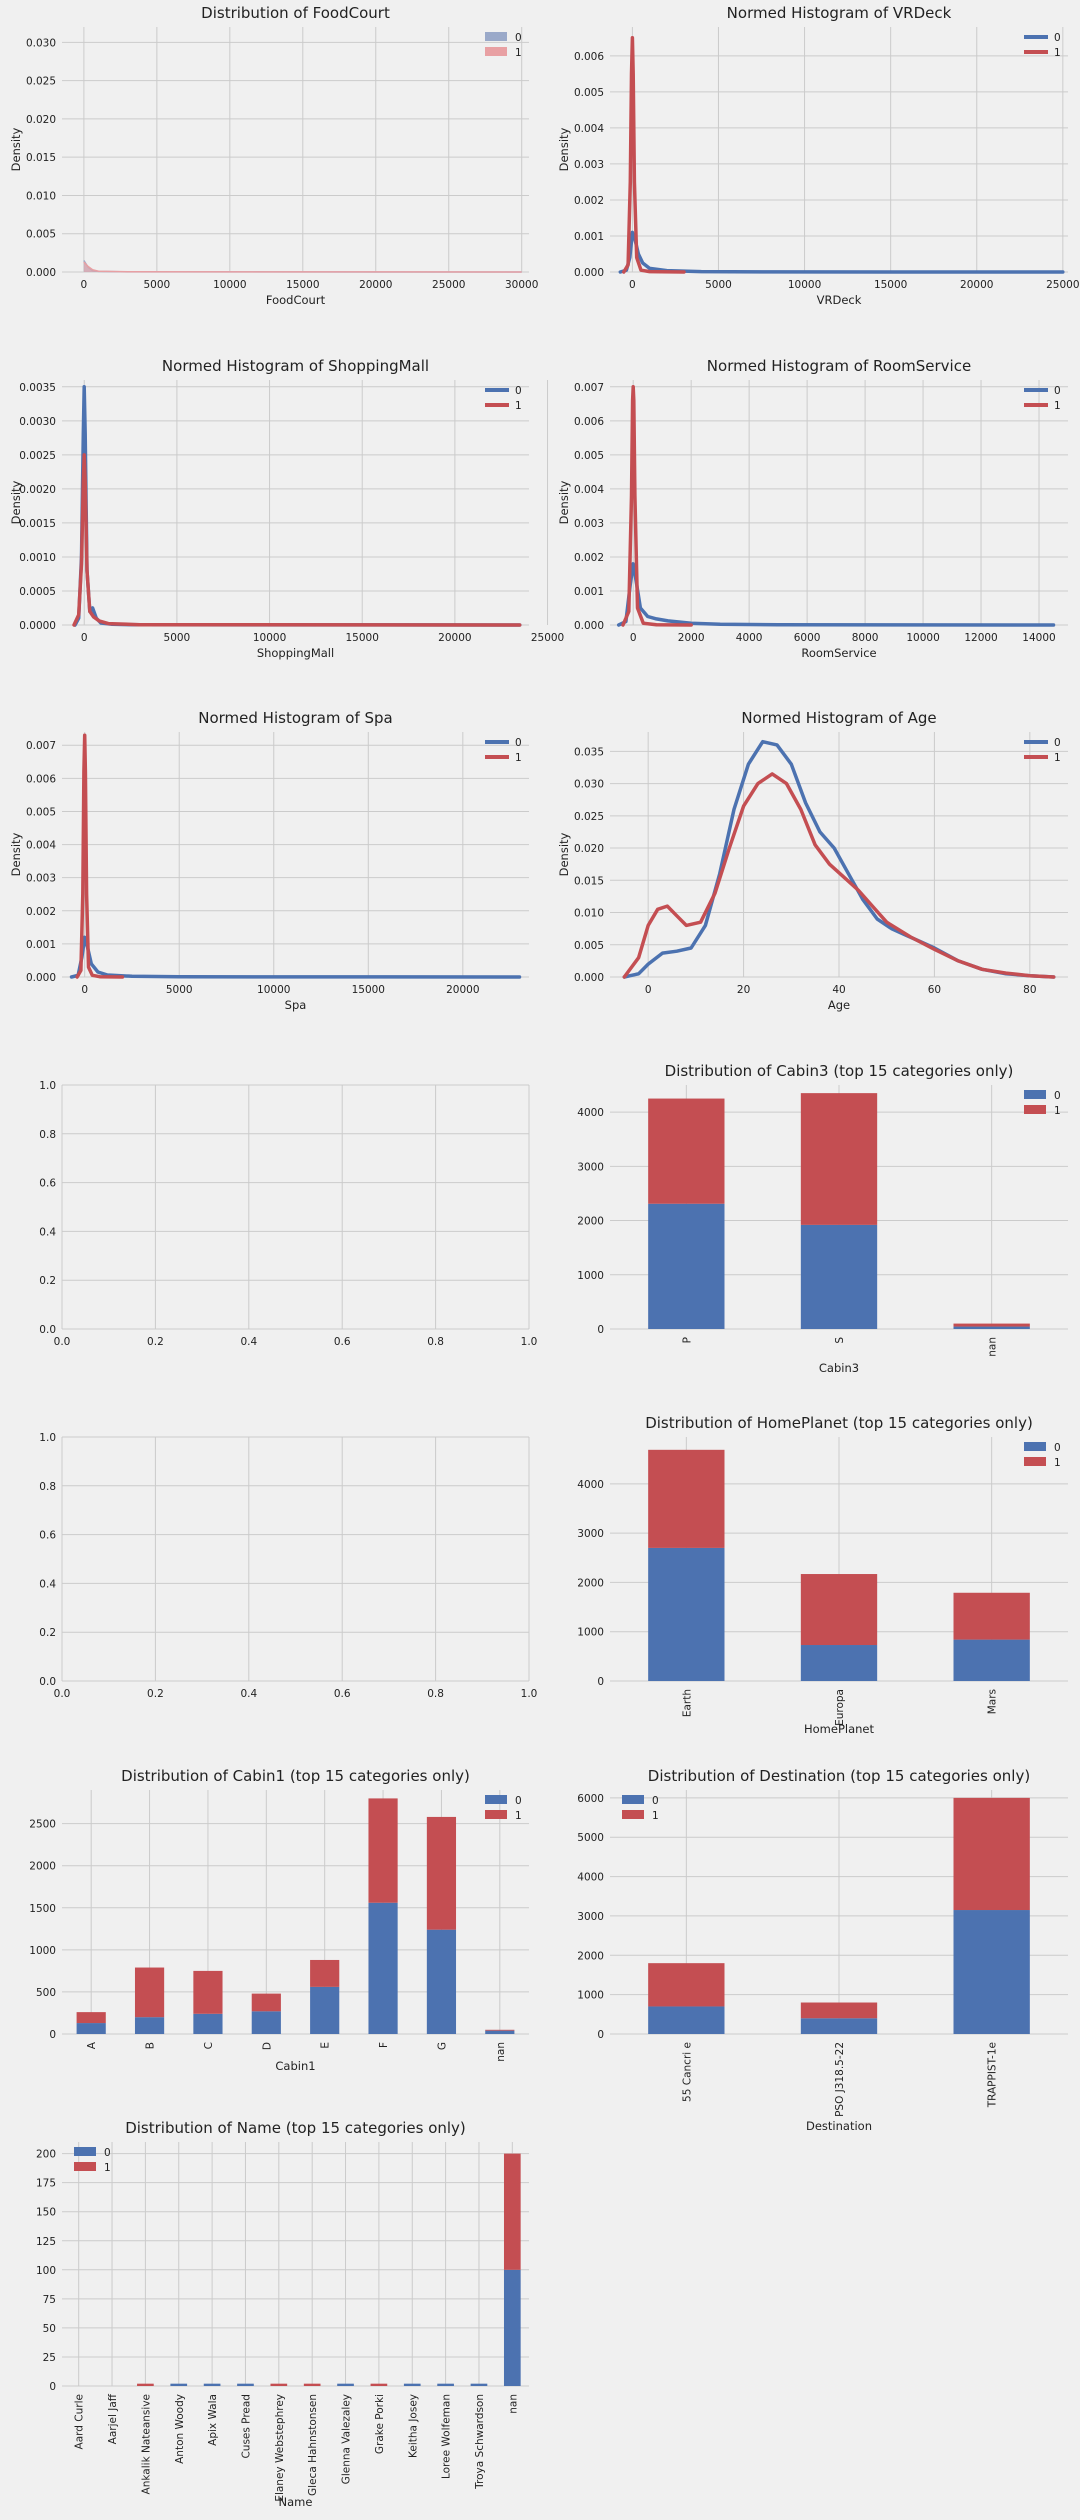  I want to click on bar-series-0-p, so click(686, 1266).